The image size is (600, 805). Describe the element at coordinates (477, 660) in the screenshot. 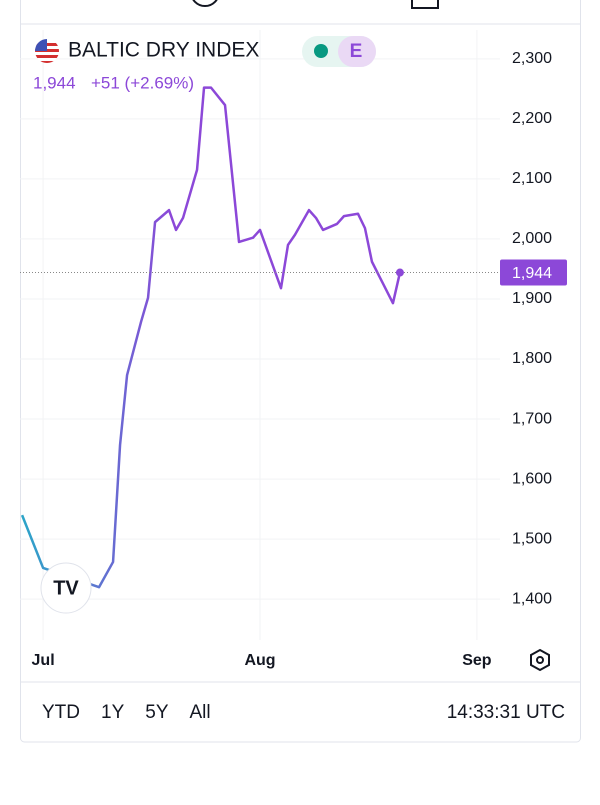

I see `x-tick-label: Sep` at that location.